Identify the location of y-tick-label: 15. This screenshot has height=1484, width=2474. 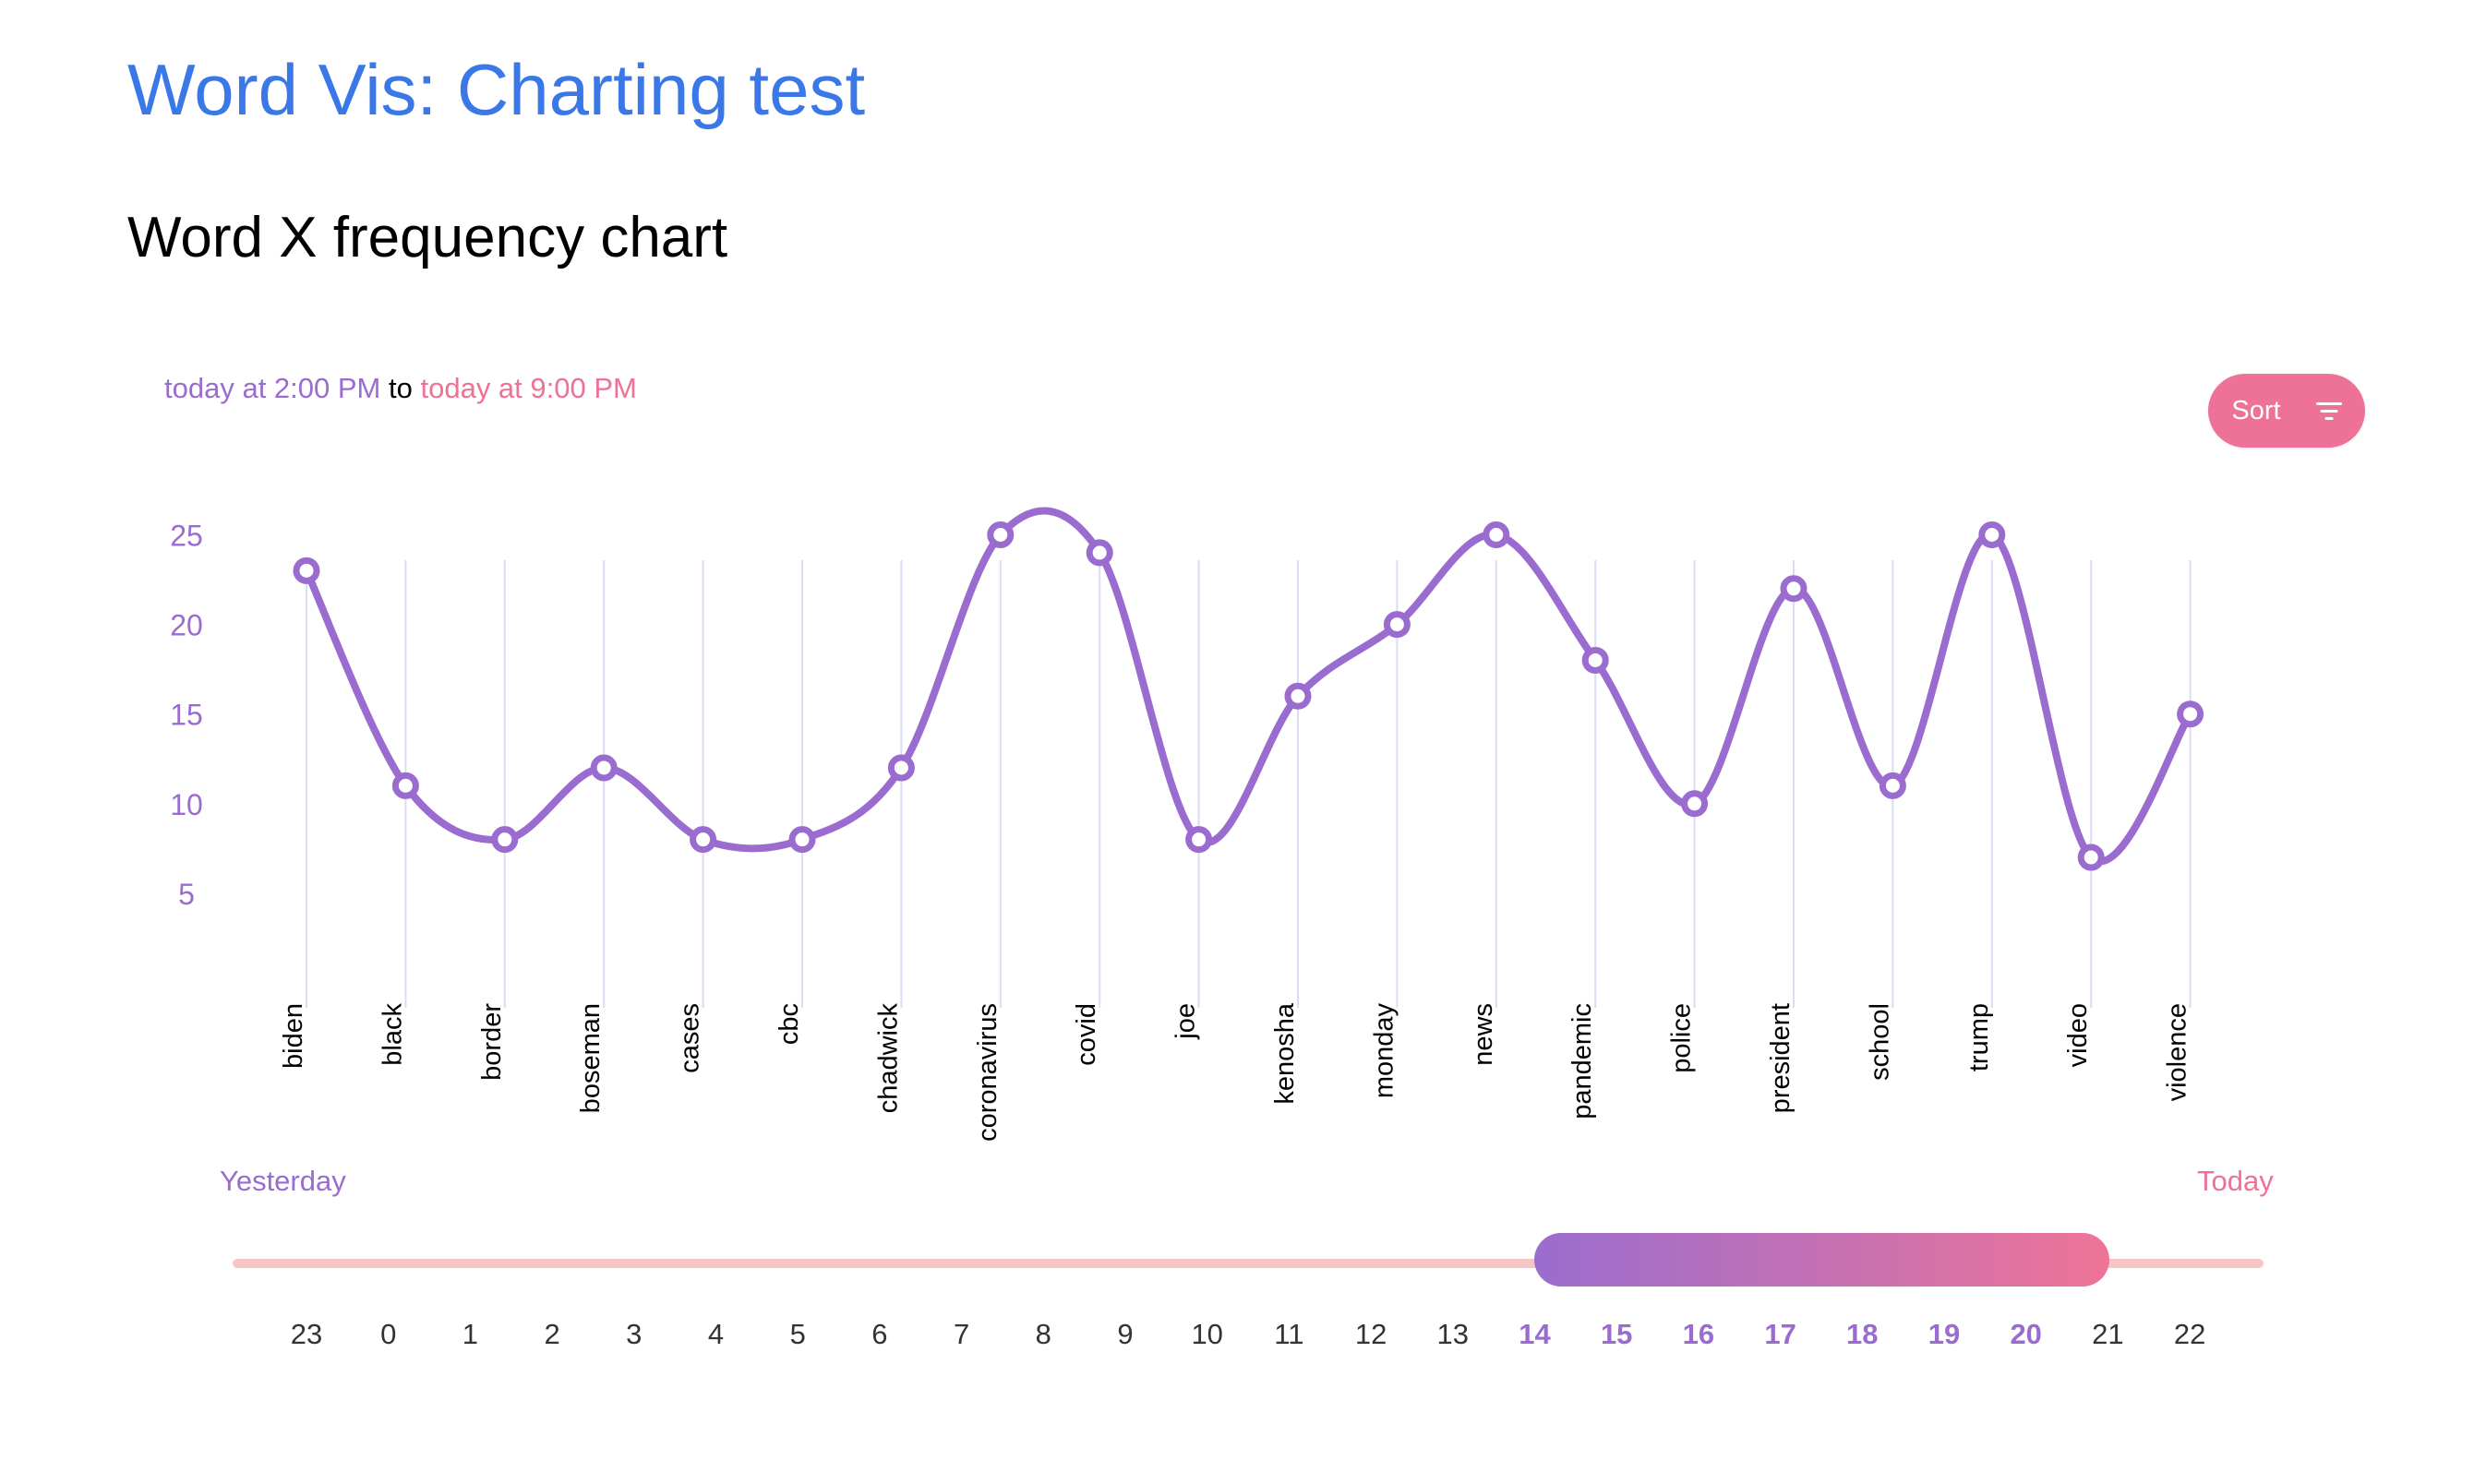
(186, 715).